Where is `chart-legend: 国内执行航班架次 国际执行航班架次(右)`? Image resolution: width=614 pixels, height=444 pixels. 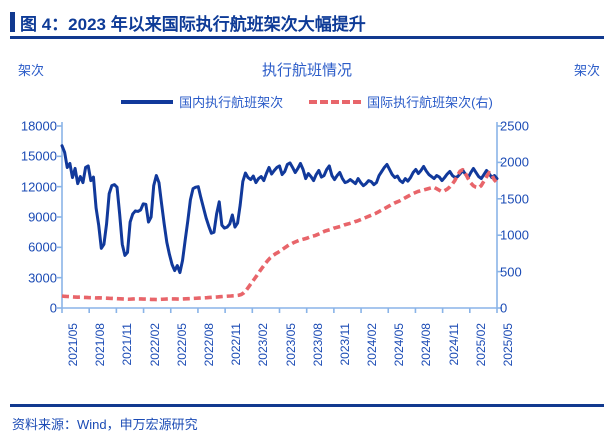
chart-legend: 国内执行航班架次 国际执行航班架次(右) is located at coordinates (307, 101).